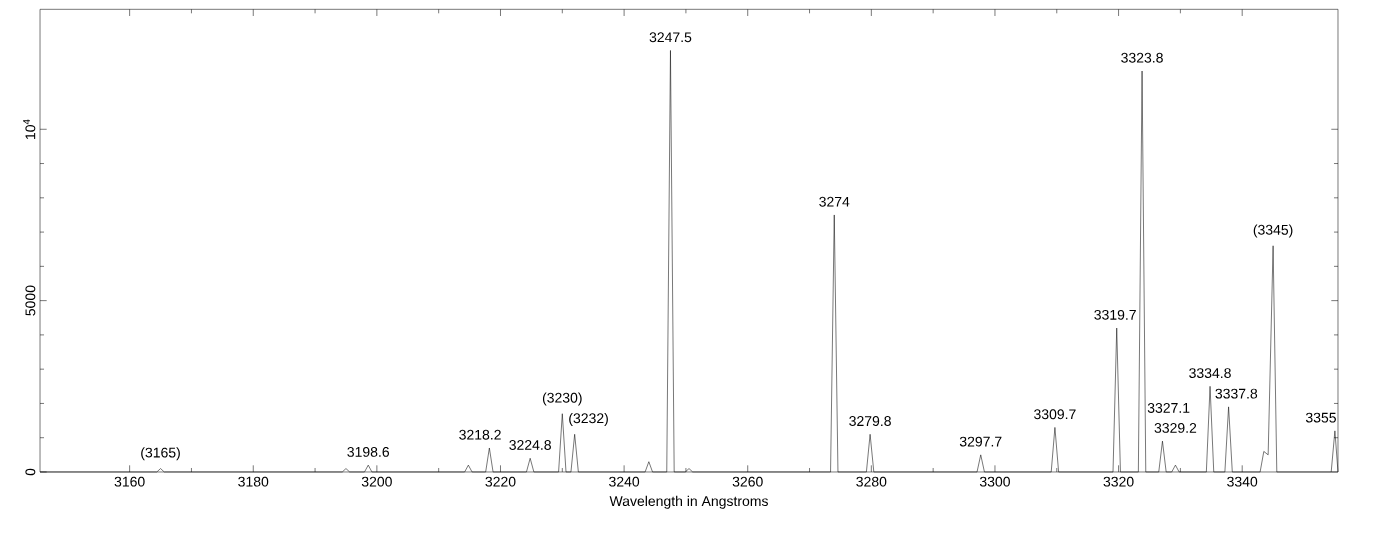  What do you see at coordinates (160, 454) in the screenshot?
I see `annotation: (3165)` at bounding box center [160, 454].